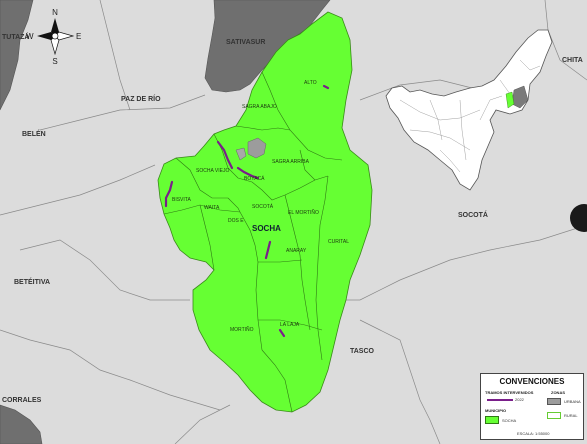 The height and width of the screenshot is (444, 587). Describe the element at coordinates (17, 55) in the screenshot. I see `dark-region-northwest` at that location.